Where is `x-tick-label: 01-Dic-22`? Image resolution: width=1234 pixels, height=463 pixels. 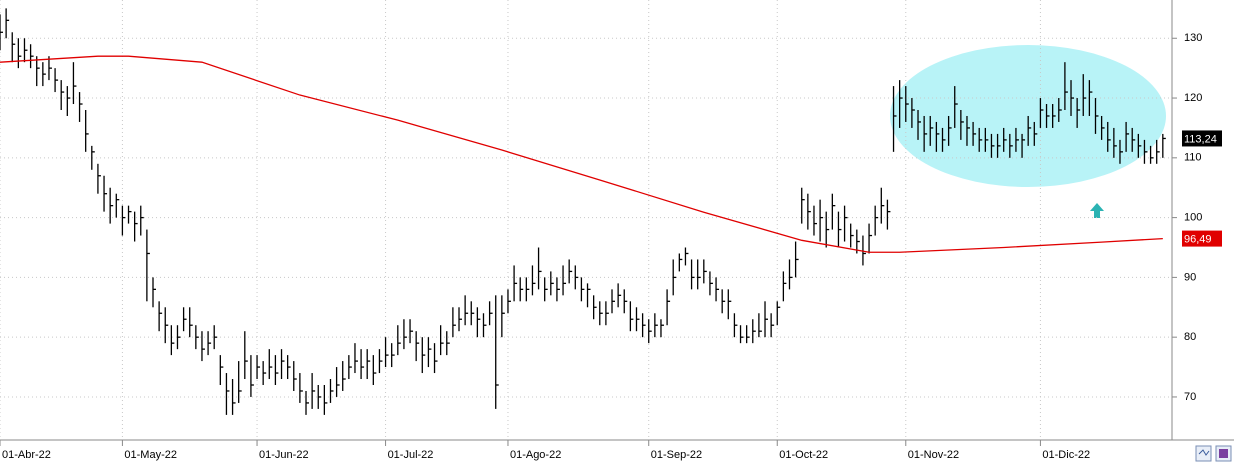
x-tick-label: 01-Dic-22 is located at coordinates (1066, 455).